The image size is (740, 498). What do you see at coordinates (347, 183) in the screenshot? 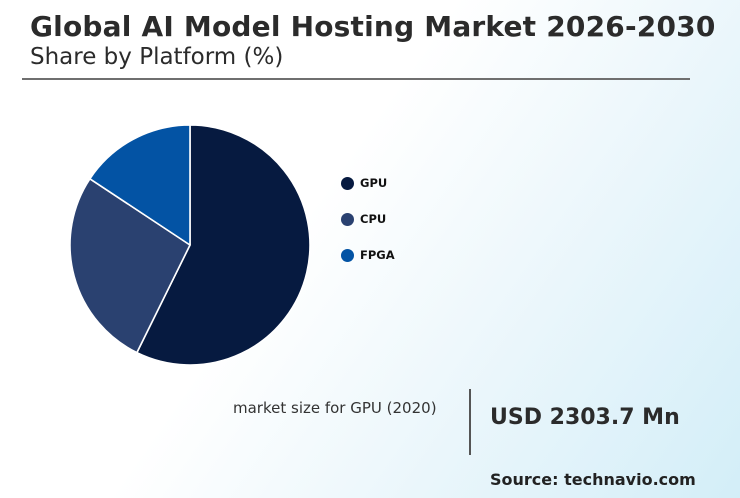
I see `legend-swatch-gpu` at bounding box center [347, 183].